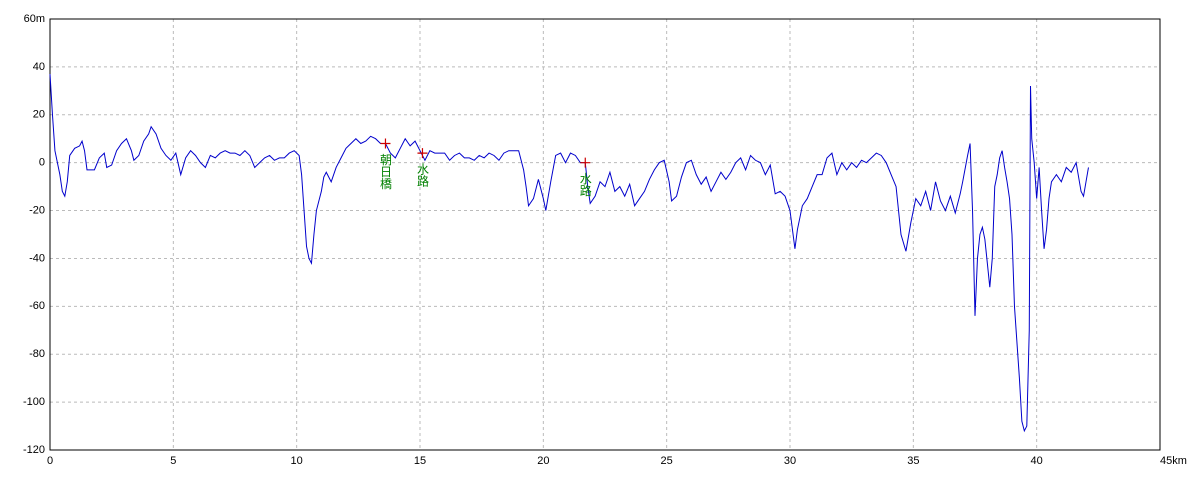 Image resolution: width=1200 pixels, height=480 pixels. What do you see at coordinates (913, 461) in the screenshot?
I see `x-tick-label: 35` at bounding box center [913, 461].